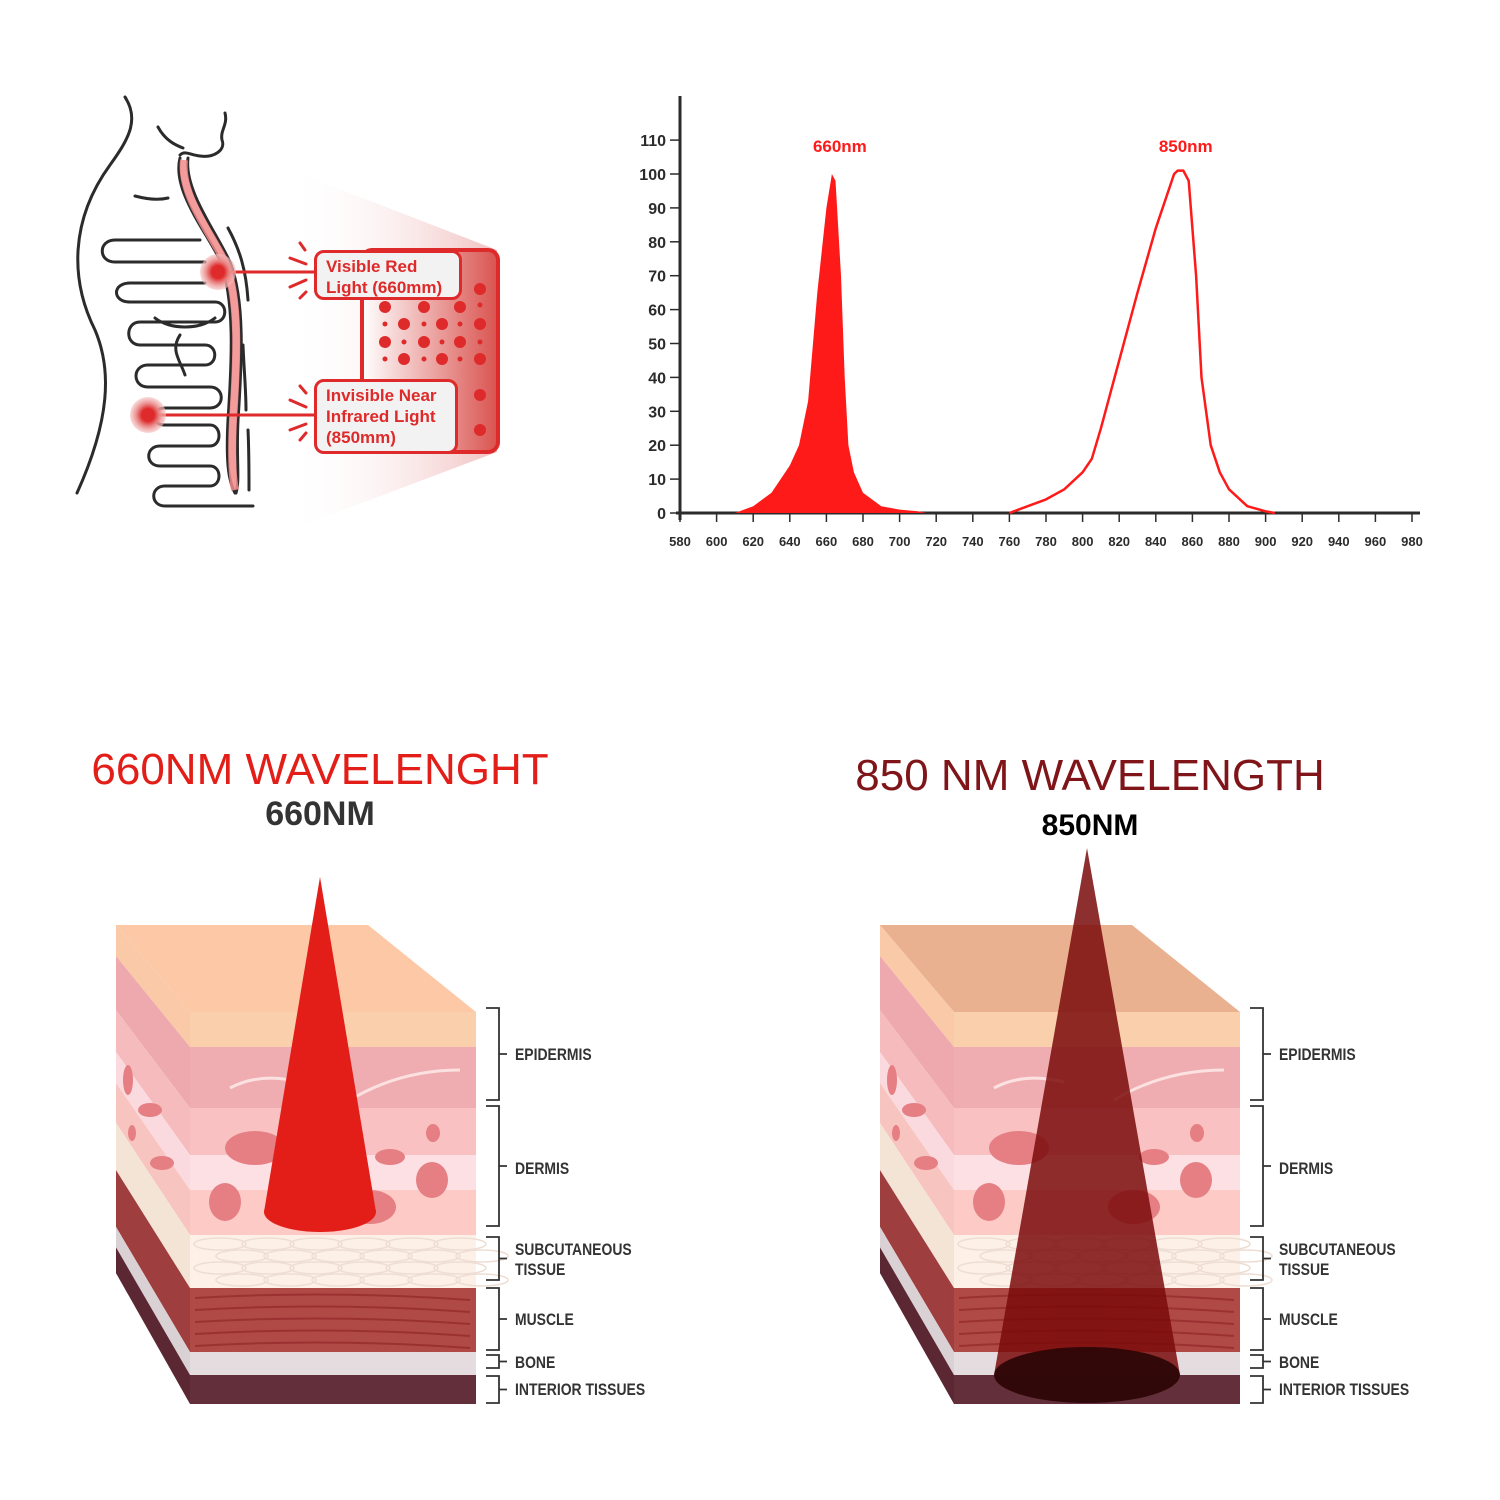  What do you see at coordinates (863, 541) in the screenshot?
I see `x-tick-label: 680` at bounding box center [863, 541].